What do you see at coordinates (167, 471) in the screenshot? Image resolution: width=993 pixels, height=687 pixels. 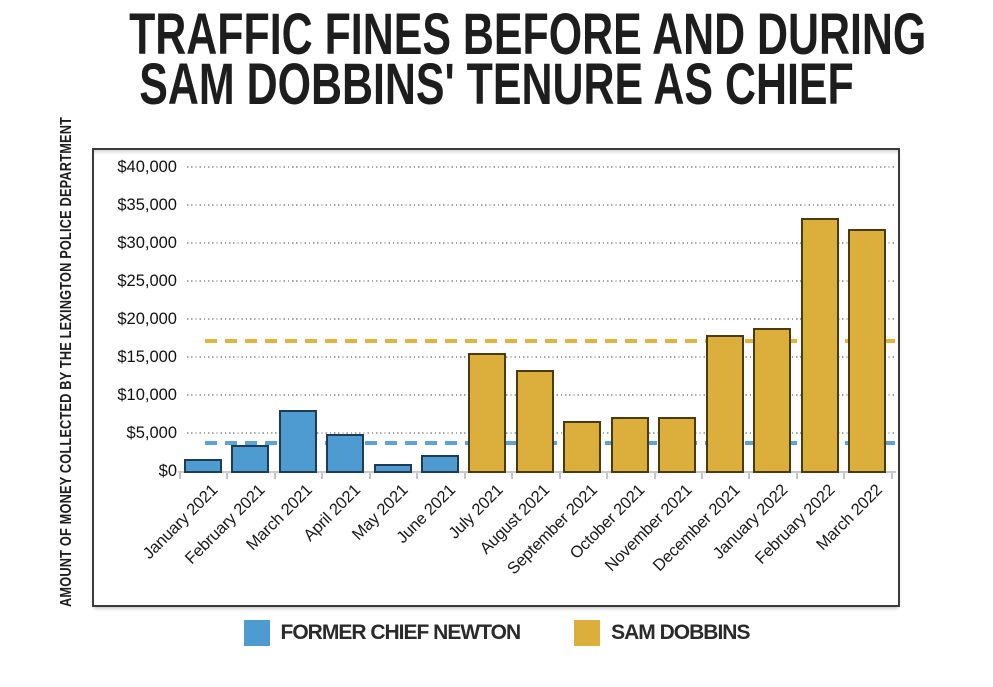 I see `y-tick-label: $0` at bounding box center [167, 471].